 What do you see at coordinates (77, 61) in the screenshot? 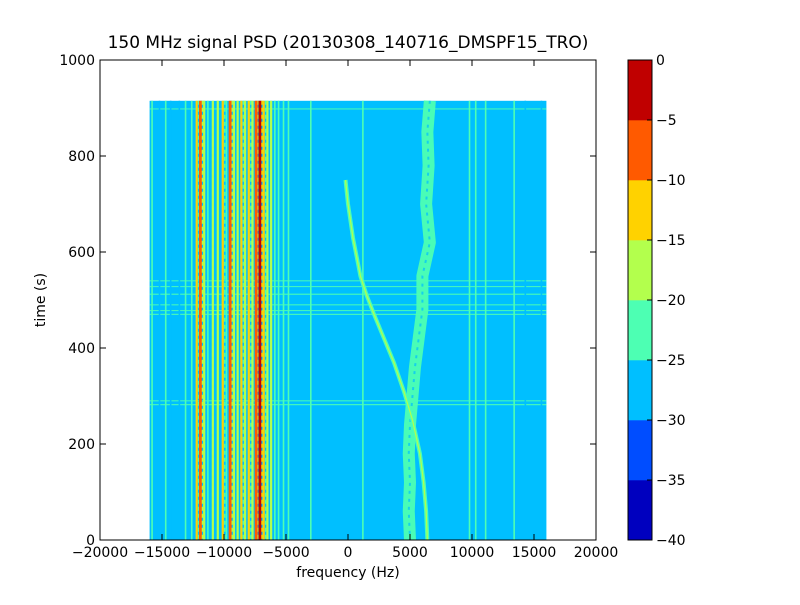
I see `y-tick-label: 1000` at bounding box center [77, 61].